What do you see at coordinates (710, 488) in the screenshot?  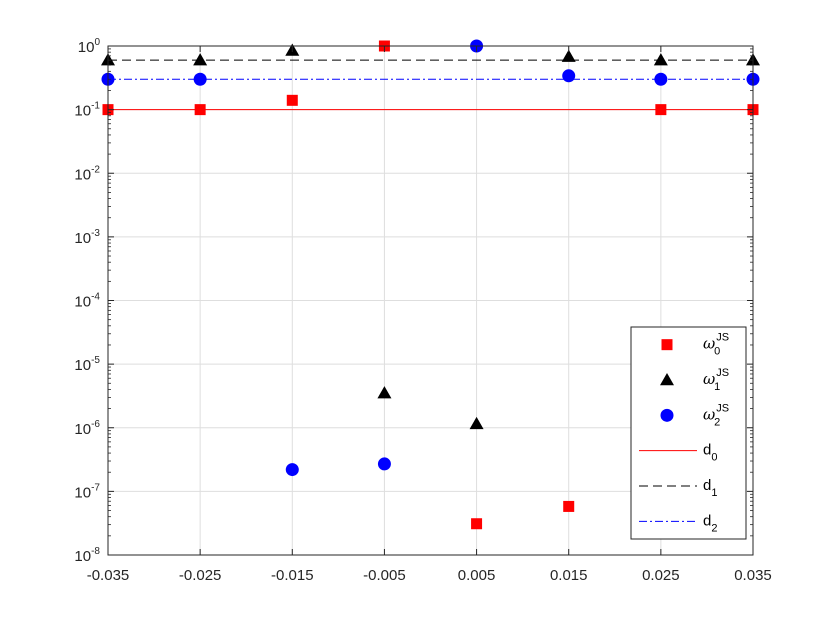 I see `legend-label-d1: d1` at bounding box center [710, 488].